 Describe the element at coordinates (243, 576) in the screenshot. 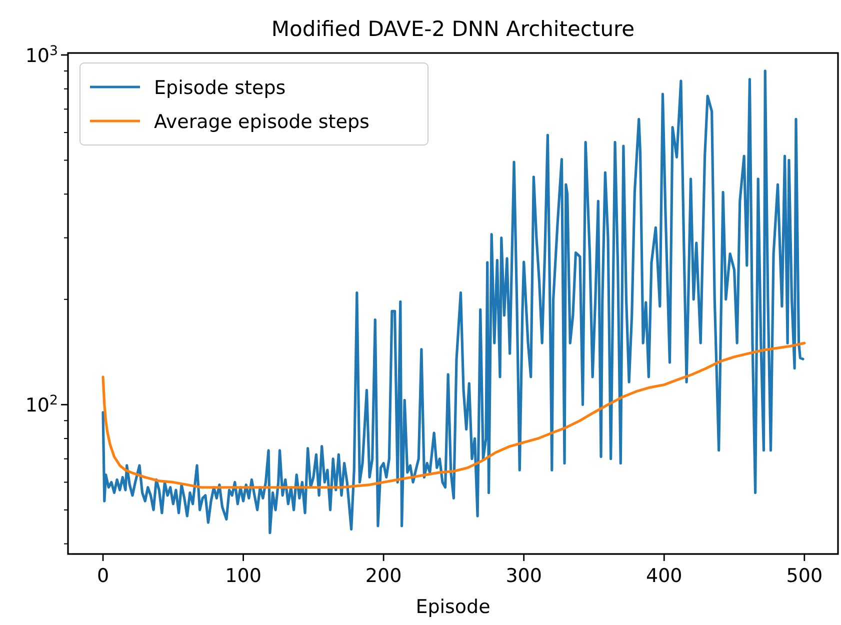

I see `x-tick-label: 100` at that location.